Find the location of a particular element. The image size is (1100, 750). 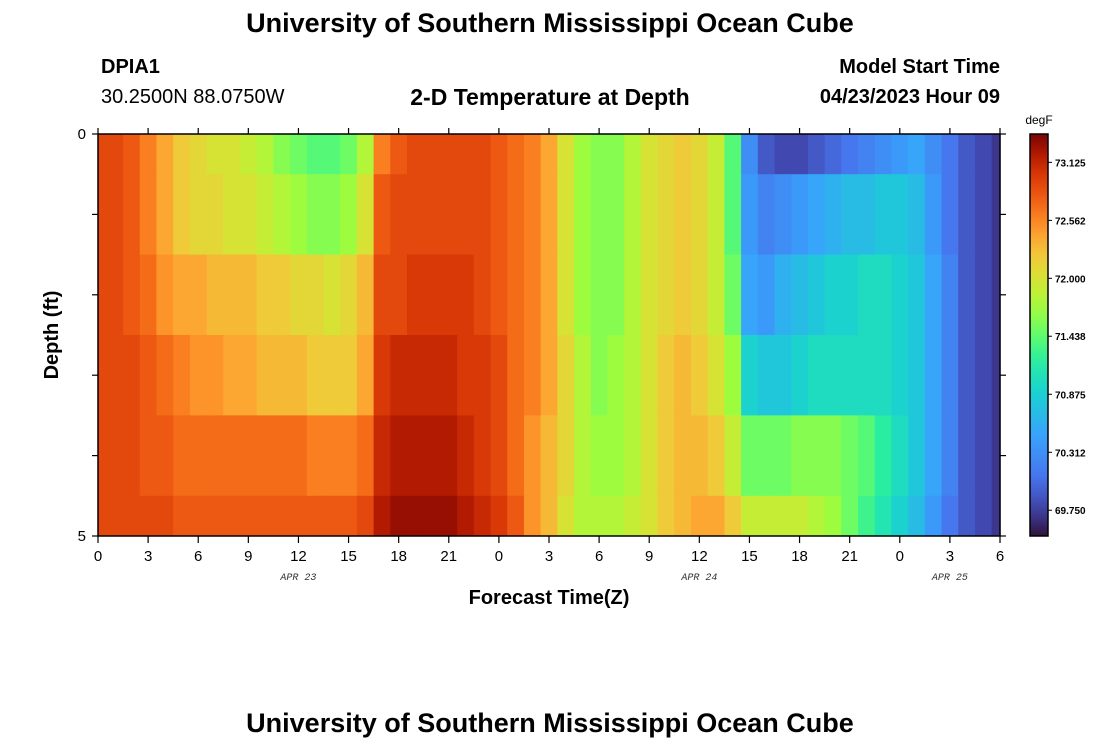

colorbar-gradient is located at coordinates (1039, 335).